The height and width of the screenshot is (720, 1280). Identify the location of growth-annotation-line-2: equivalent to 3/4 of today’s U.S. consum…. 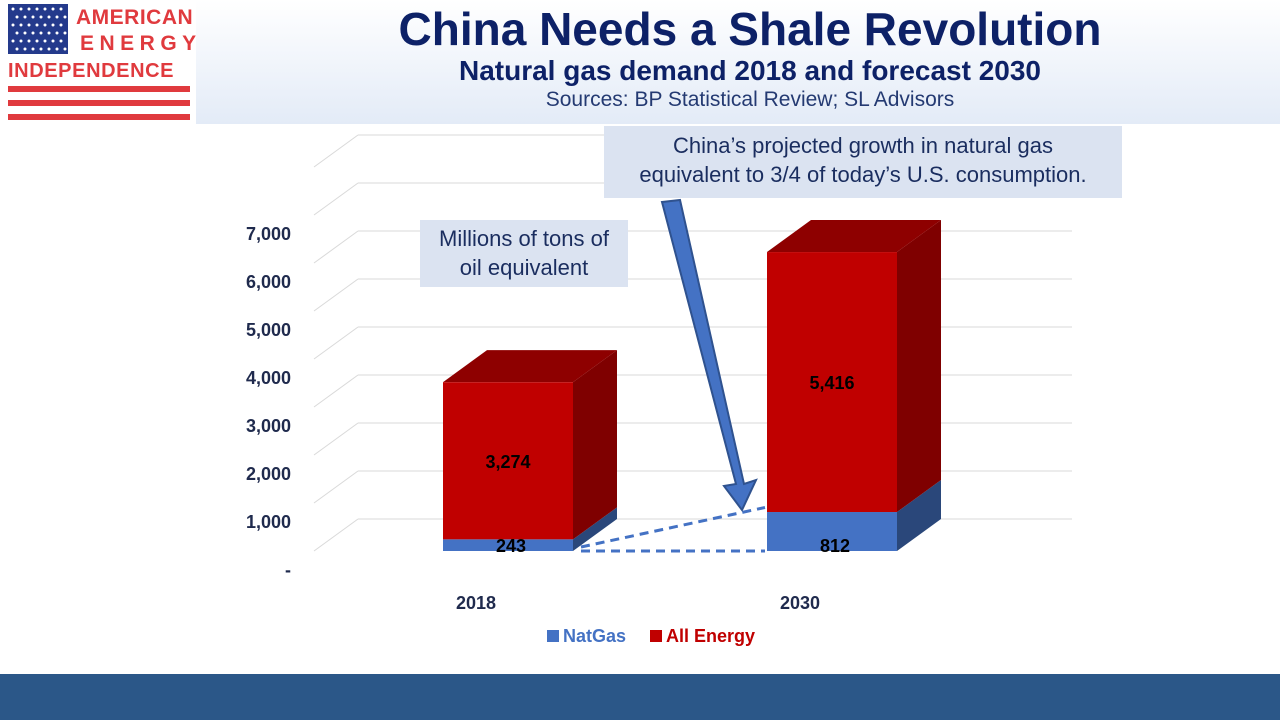
(863, 174).